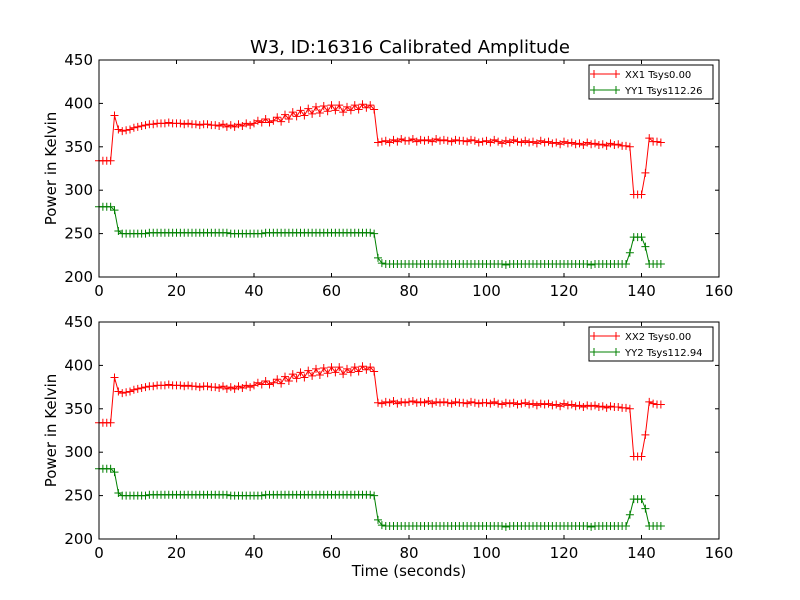 The width and height of the screenshot is (800, 600). I want to click on y-tick-label: 200, so click(78, 539).